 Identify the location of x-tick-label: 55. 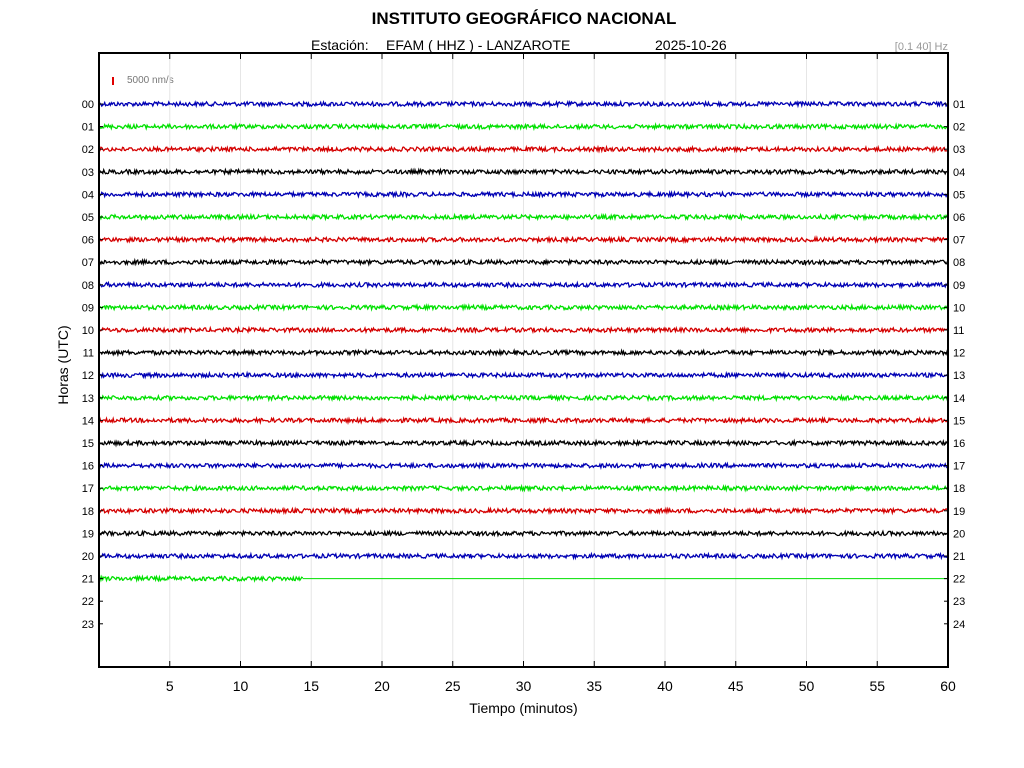
(877, 686).